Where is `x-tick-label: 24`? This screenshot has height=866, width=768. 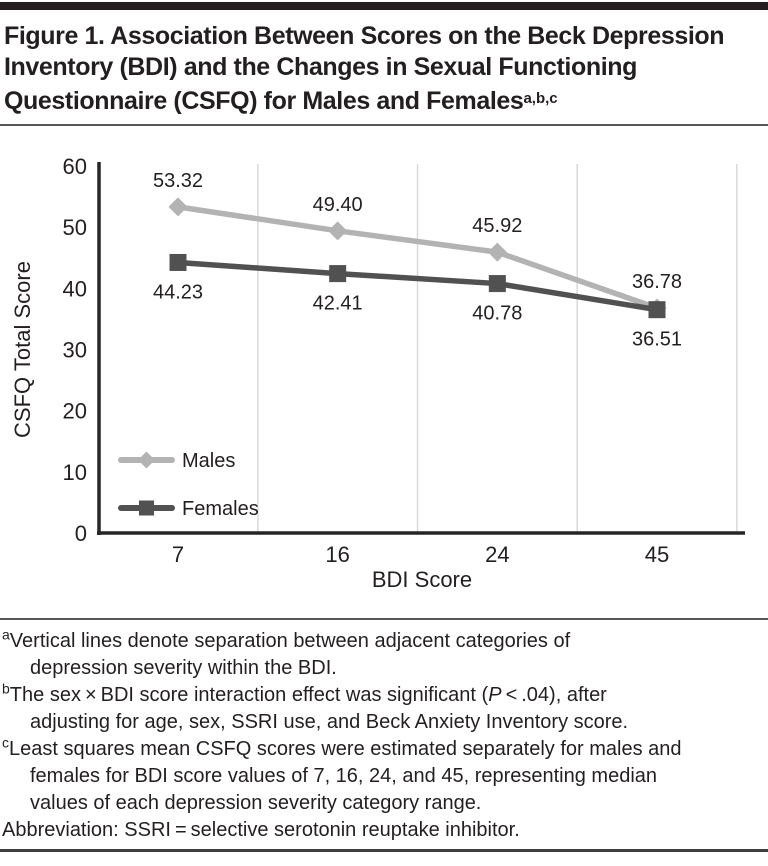
x-tick-label: 24 is located at coordinates (497, 554).